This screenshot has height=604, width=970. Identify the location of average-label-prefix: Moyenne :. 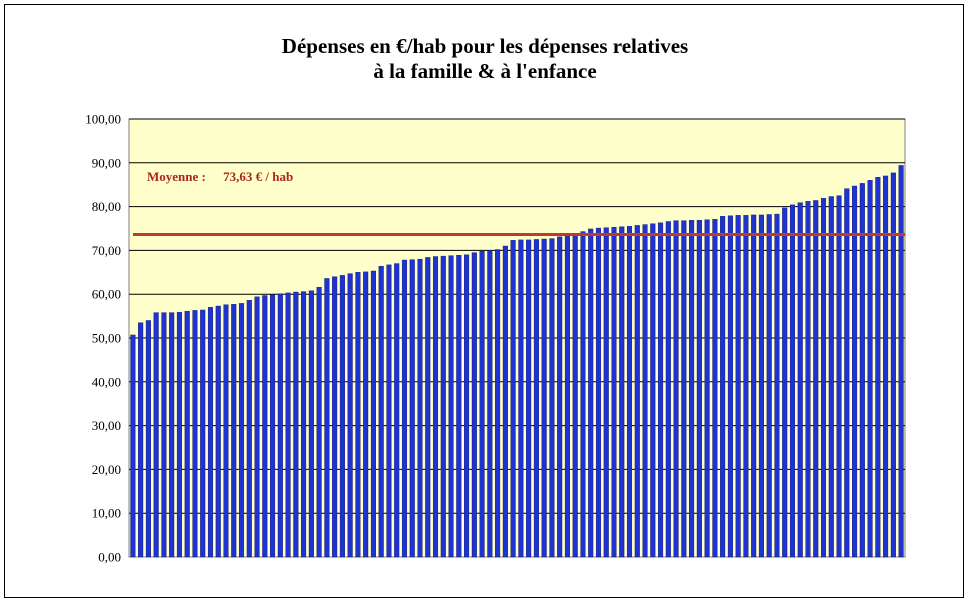
(176, 176).